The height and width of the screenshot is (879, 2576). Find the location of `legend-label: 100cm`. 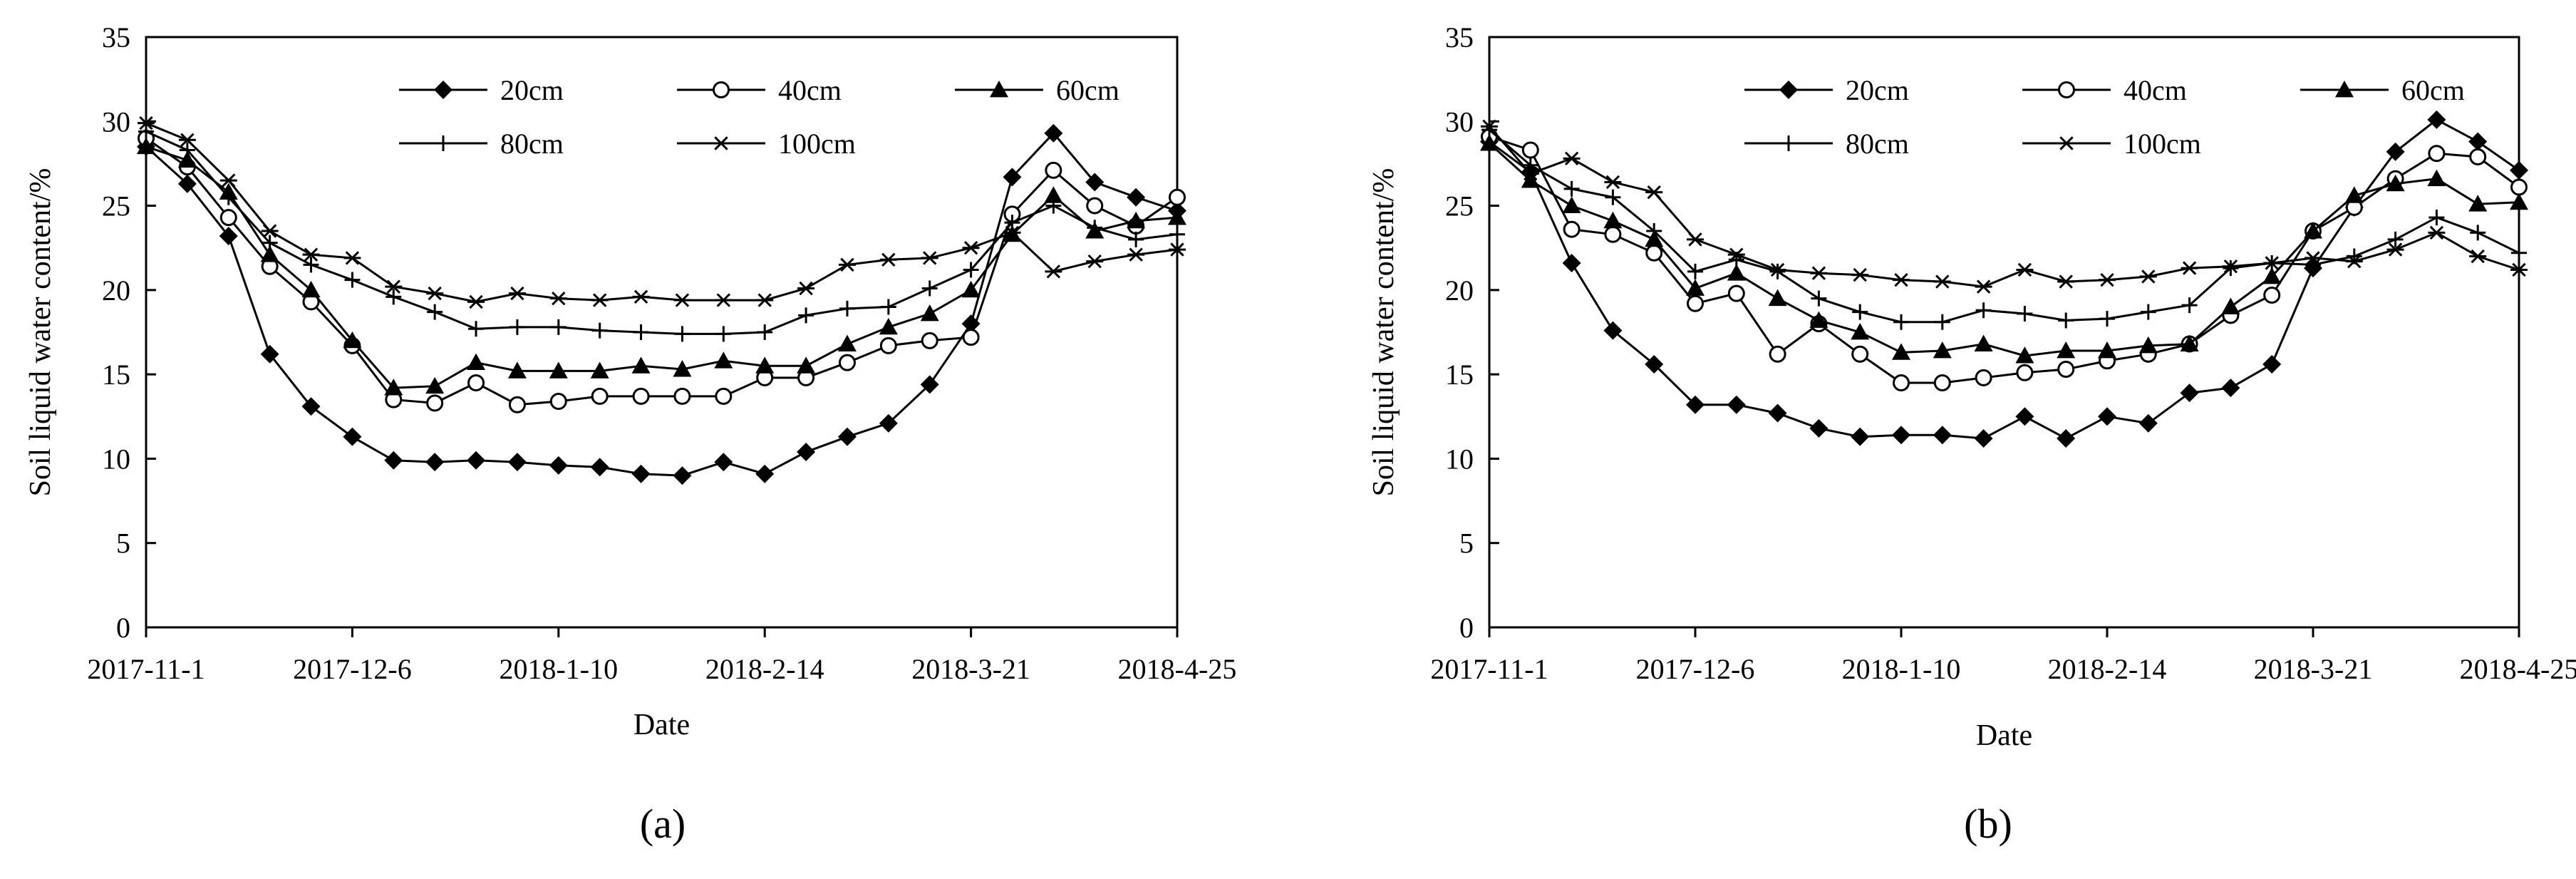

legend-label: 100cm is located at coordinates (2163, 144).